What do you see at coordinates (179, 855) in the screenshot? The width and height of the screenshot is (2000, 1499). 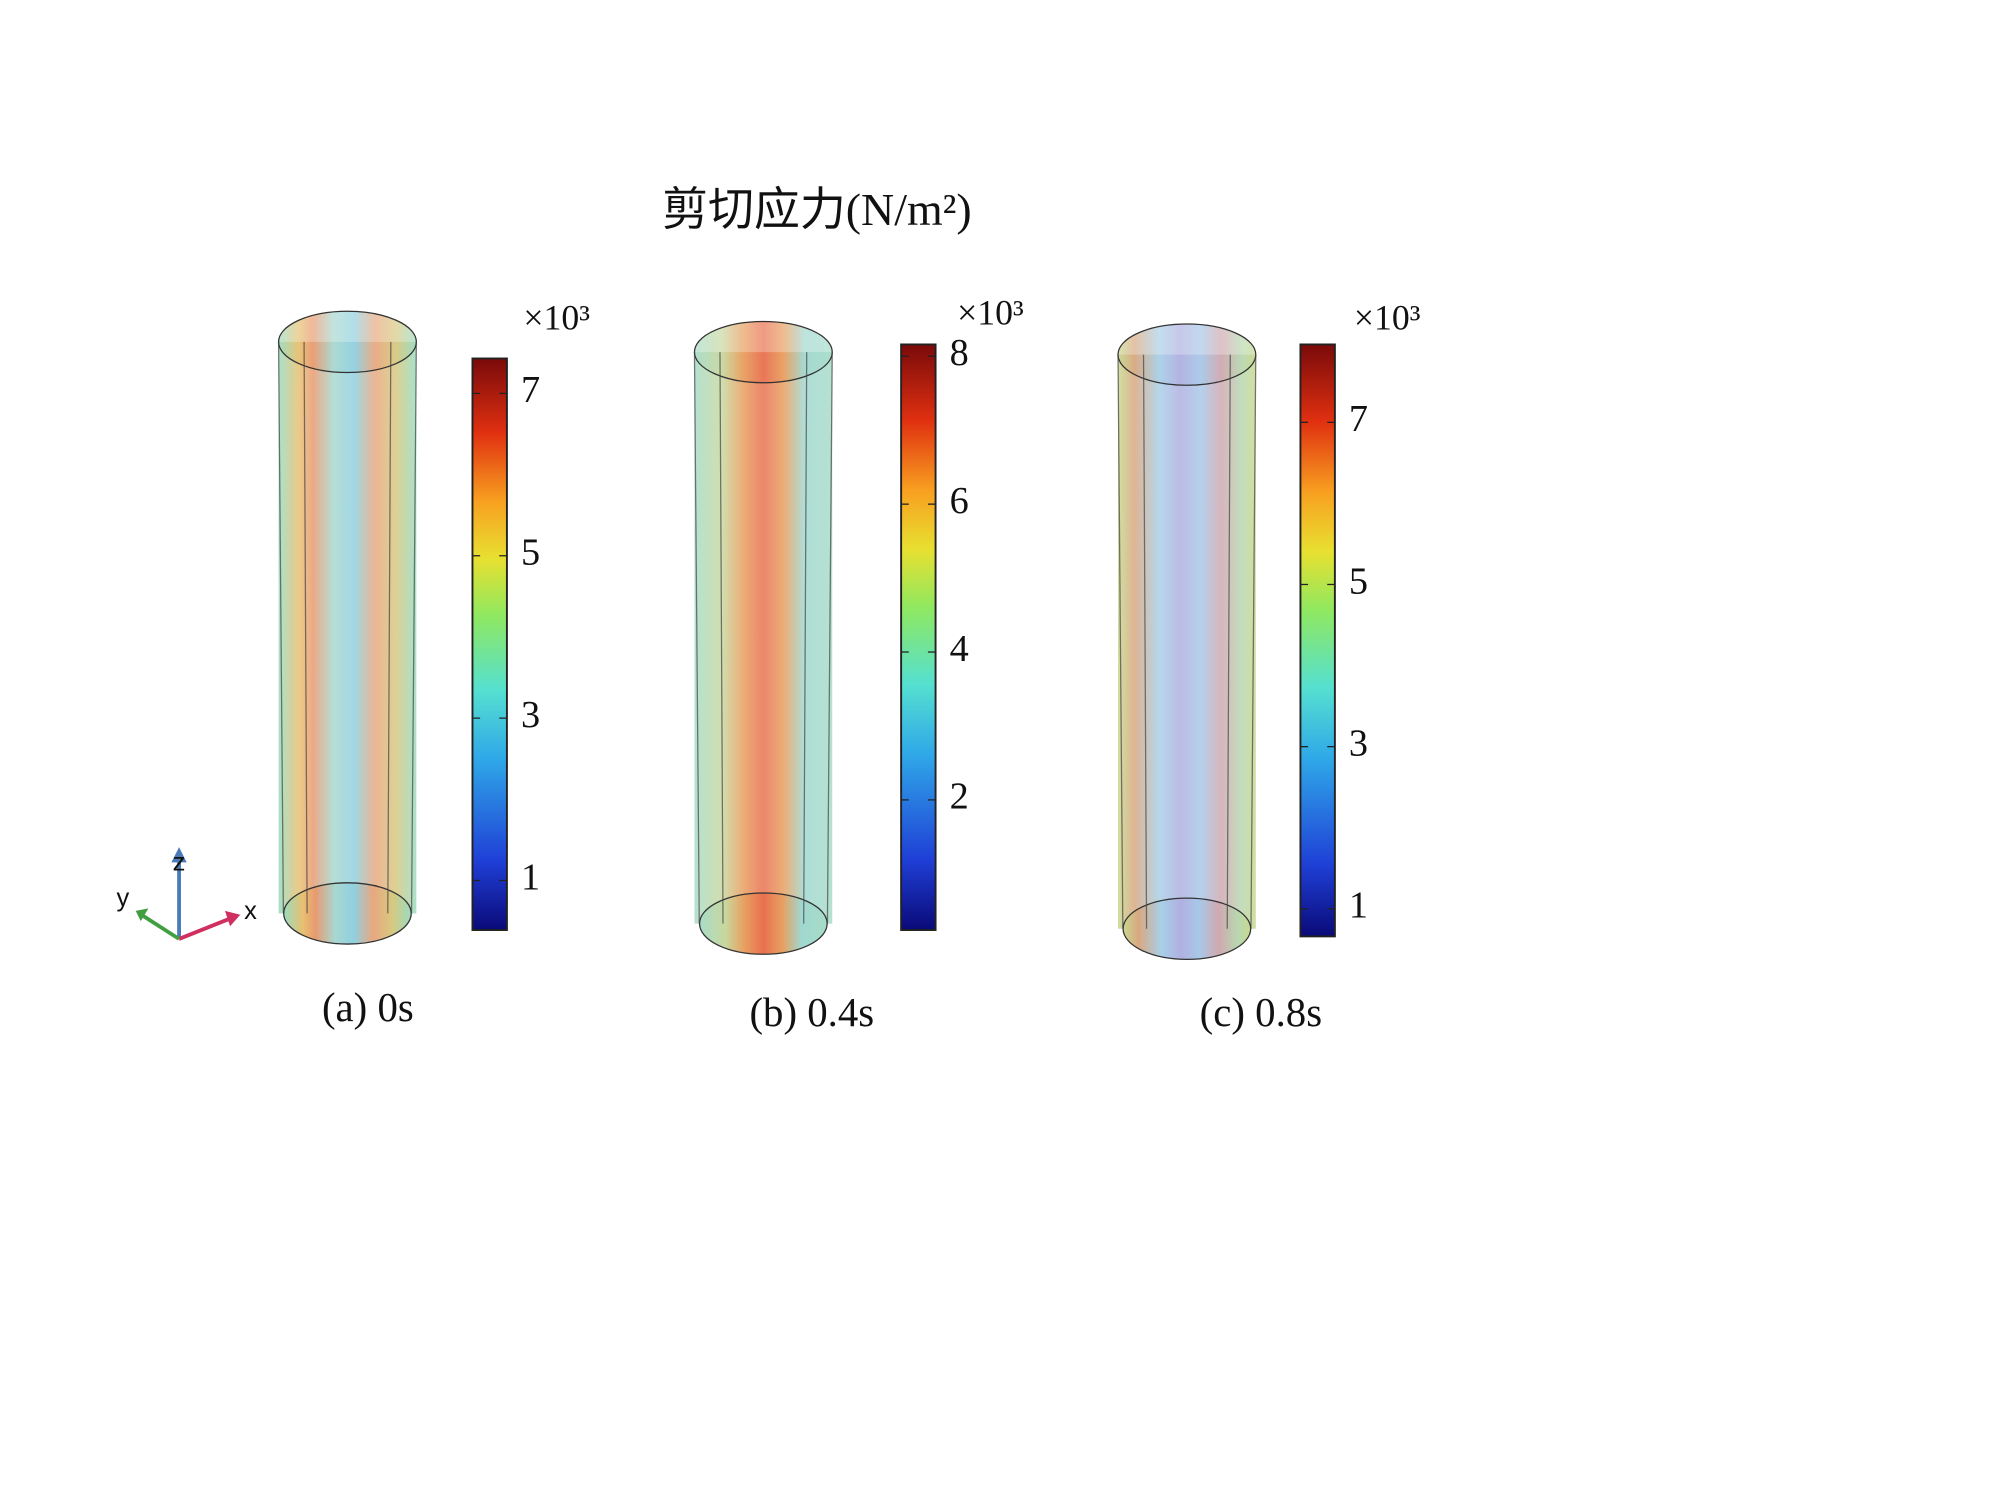 I see `z-arrow-head` at bounding box center [179, 855].